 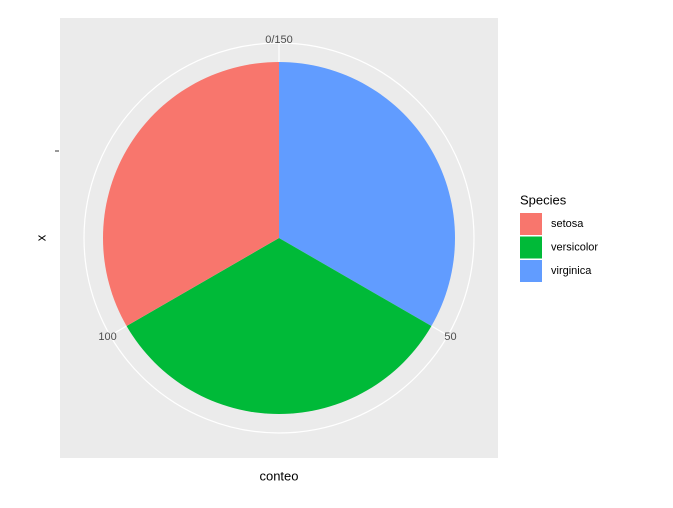 I want to click on theta-tick-label: 100, so click(x=107, y=337).